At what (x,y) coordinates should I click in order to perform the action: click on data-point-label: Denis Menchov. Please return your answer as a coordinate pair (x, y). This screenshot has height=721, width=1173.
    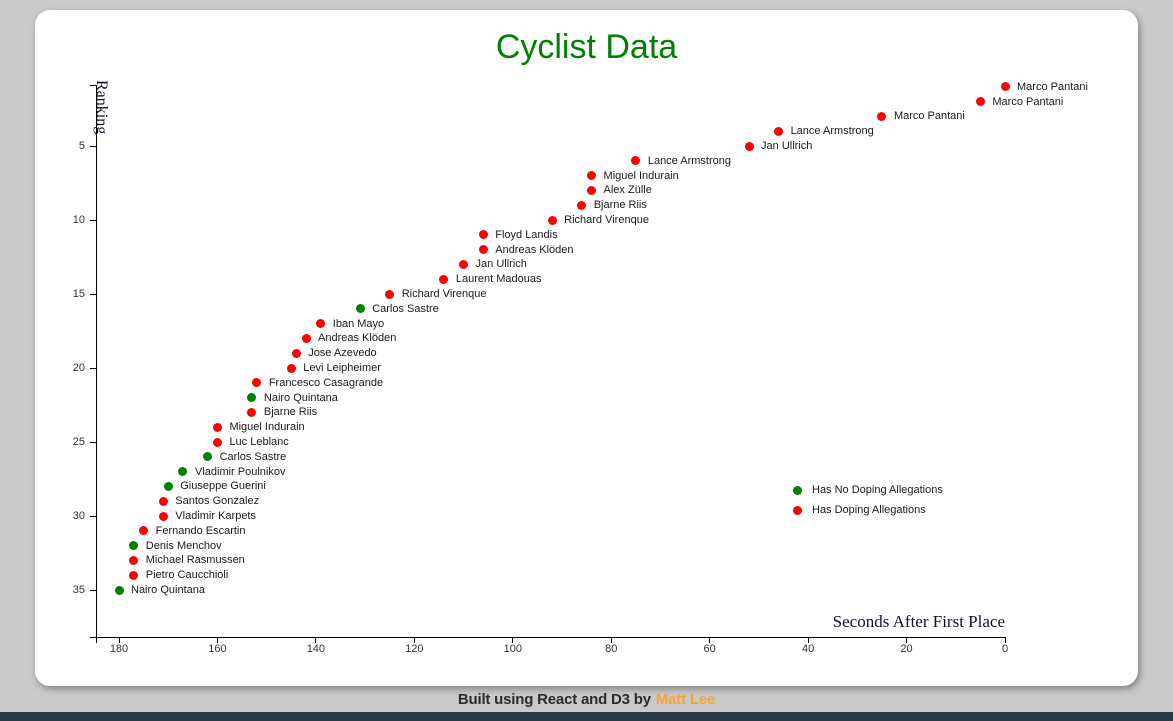
    Looking at the image, I should click on (183, 545).